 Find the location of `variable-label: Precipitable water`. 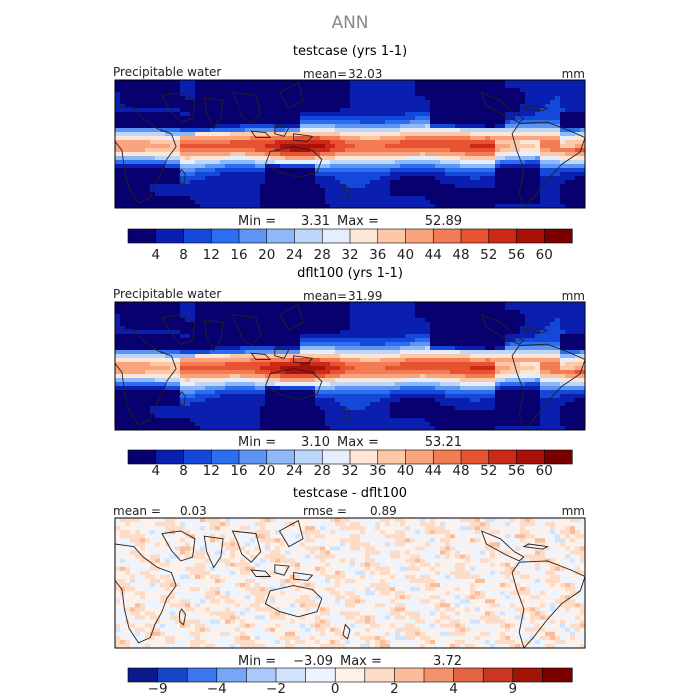

variable-label: Precipitable water is located at coordinates (167, 294).